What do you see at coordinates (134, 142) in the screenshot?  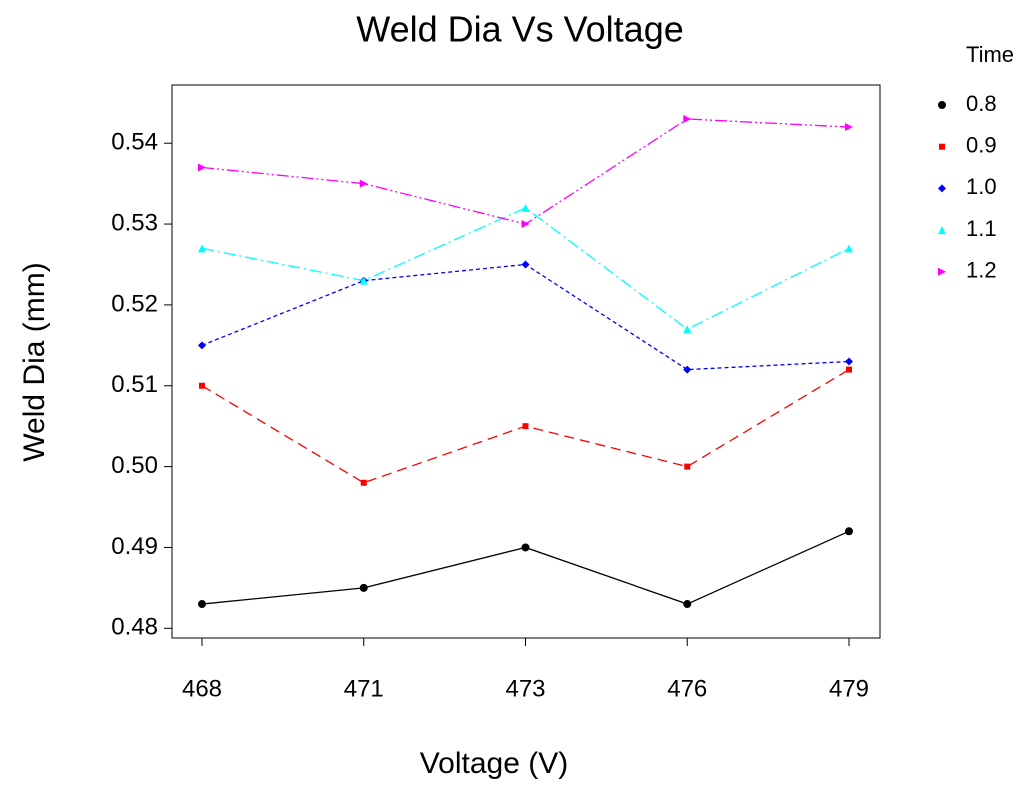 I see `y-tick-label: 0.54` at bounding box center [134, 142].